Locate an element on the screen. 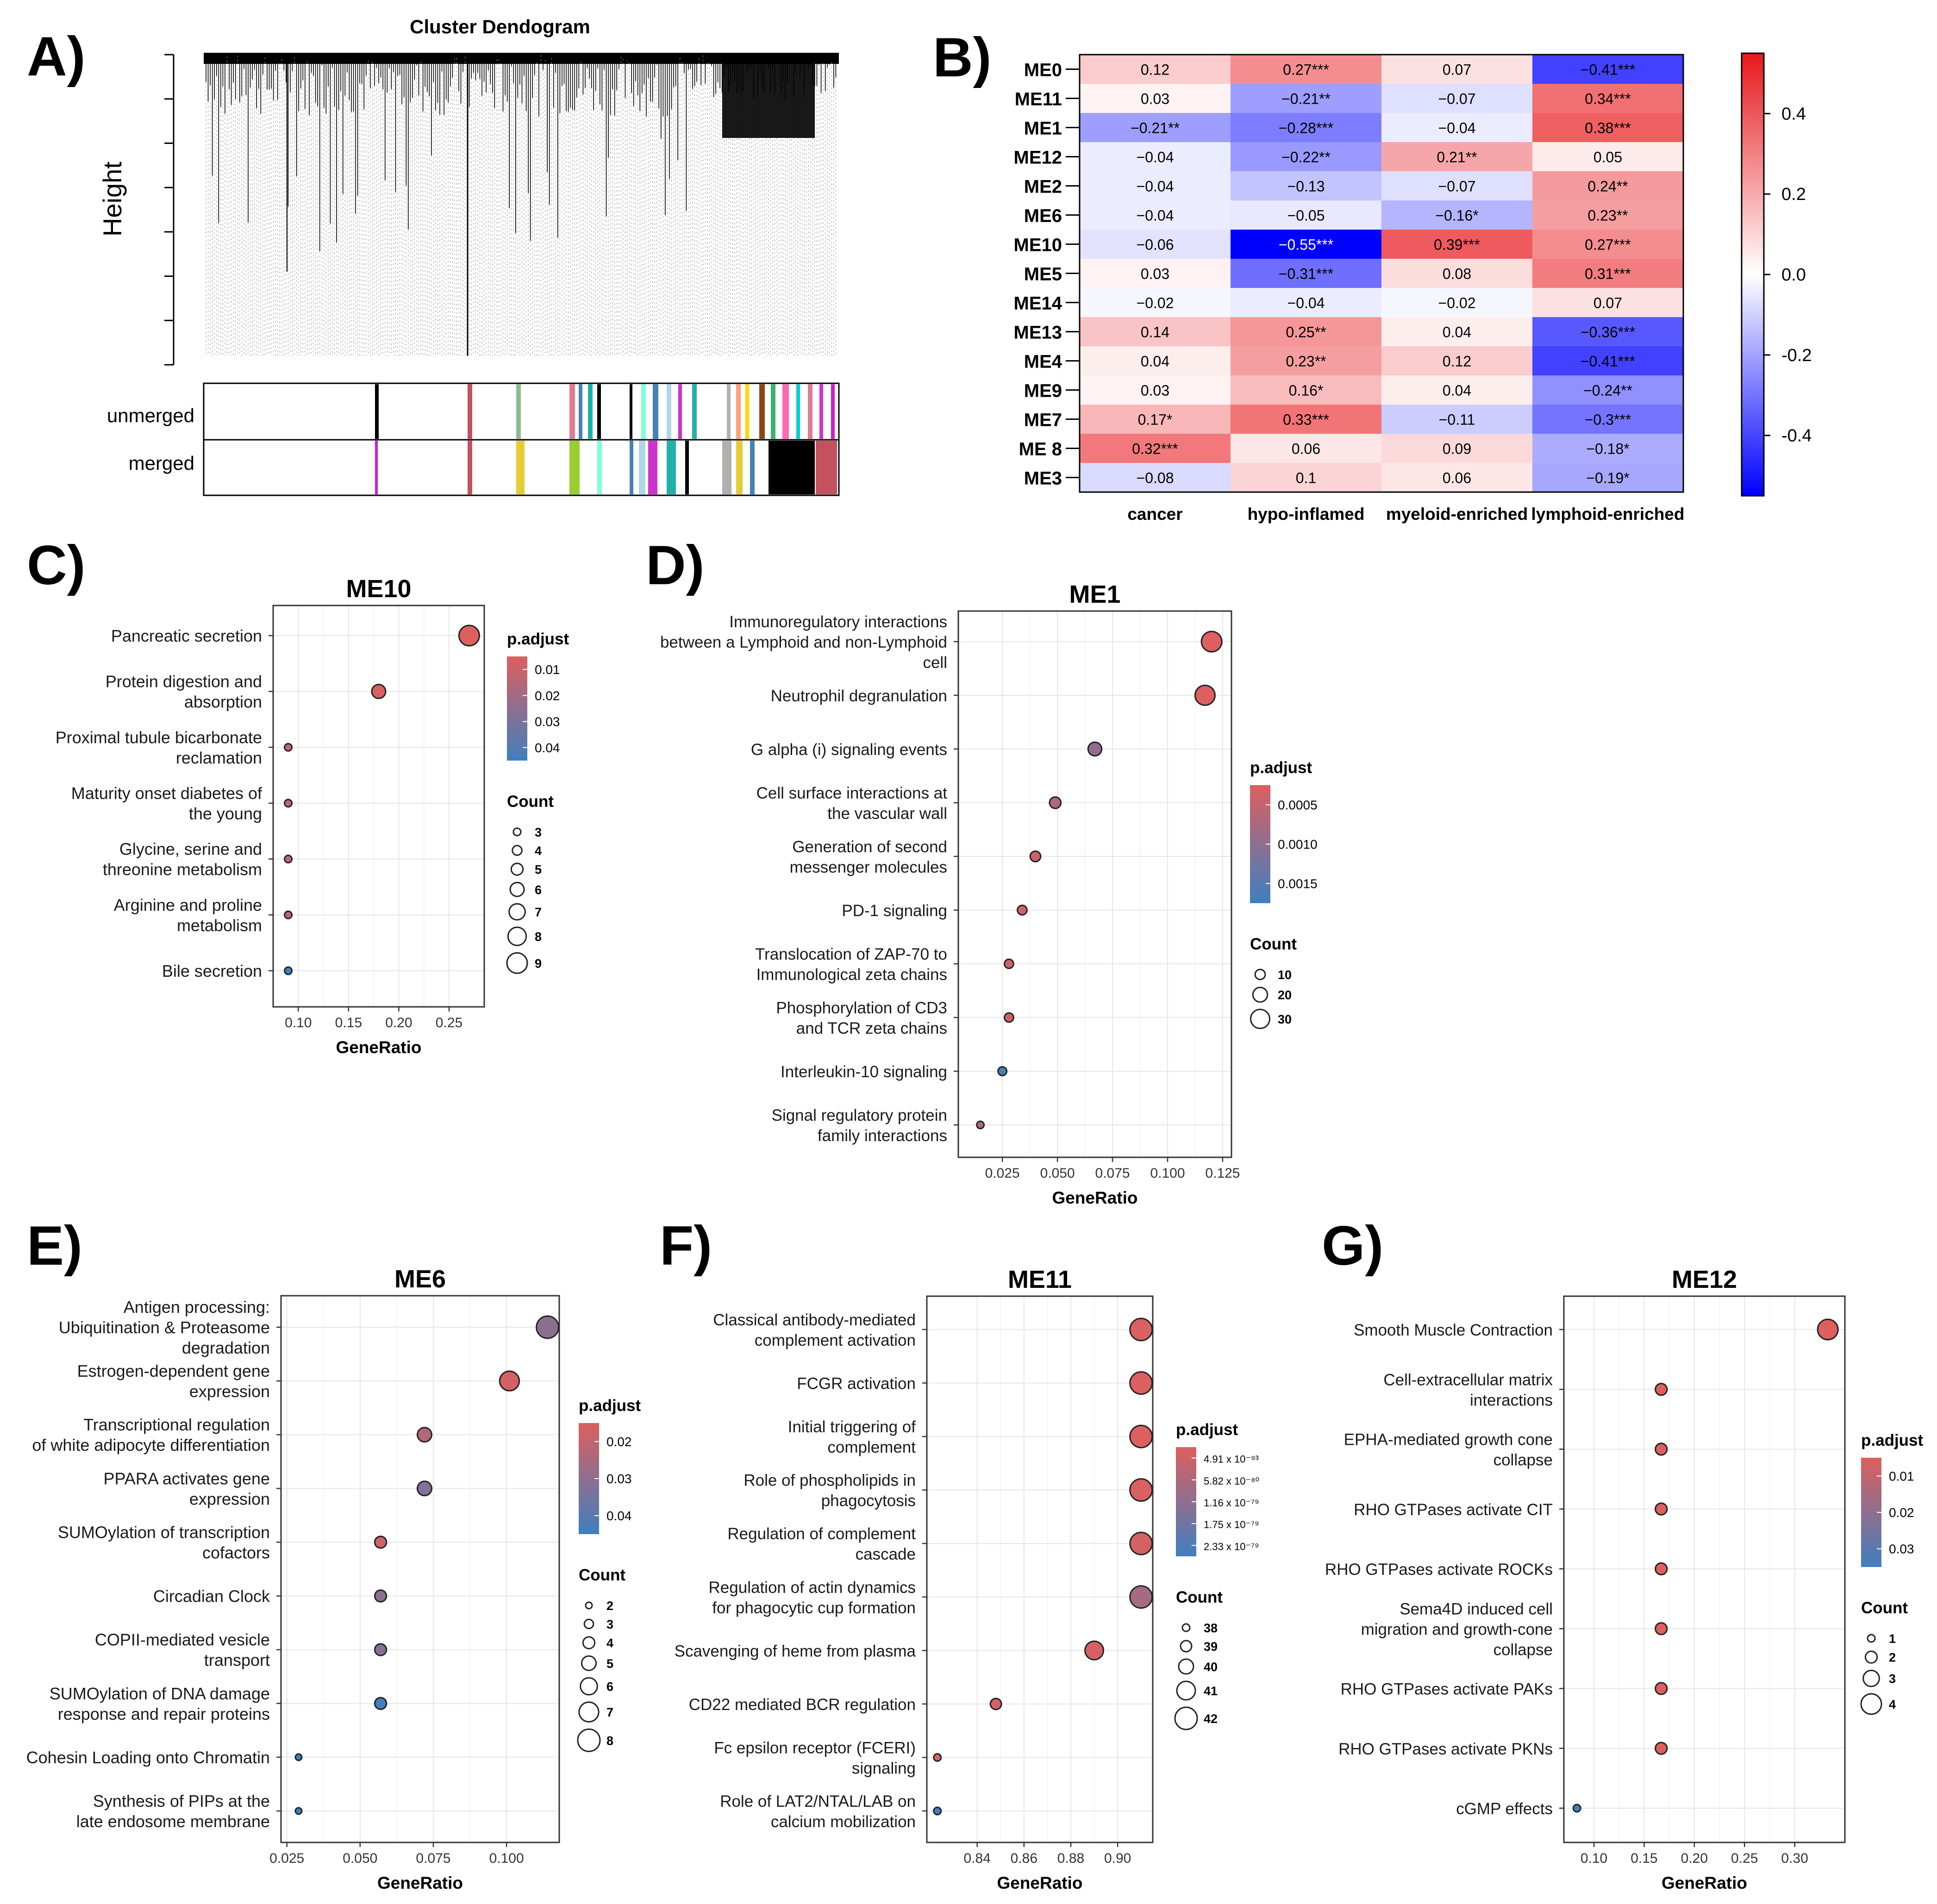 This screenshot has height=1904, width=1937. heatmap-cell-label: −0.3*** is located at coordinates (1608, 420).